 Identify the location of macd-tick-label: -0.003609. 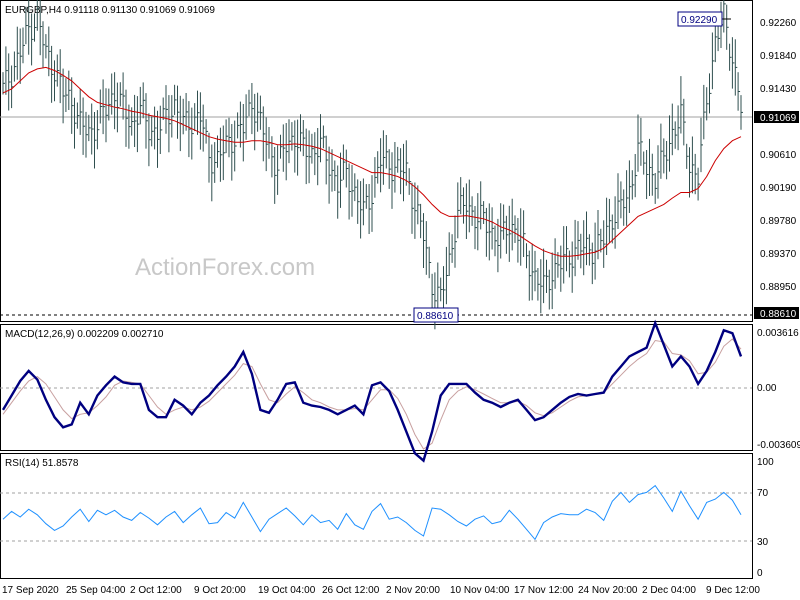
(778, 445).